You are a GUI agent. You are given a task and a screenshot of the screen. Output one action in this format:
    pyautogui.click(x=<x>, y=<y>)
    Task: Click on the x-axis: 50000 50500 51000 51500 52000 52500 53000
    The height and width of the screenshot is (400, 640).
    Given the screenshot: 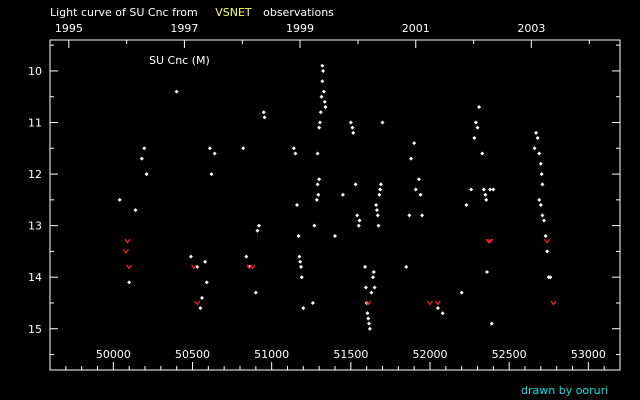 What is the action you would take?
    pyautogui.click(x=335, y=359)
    